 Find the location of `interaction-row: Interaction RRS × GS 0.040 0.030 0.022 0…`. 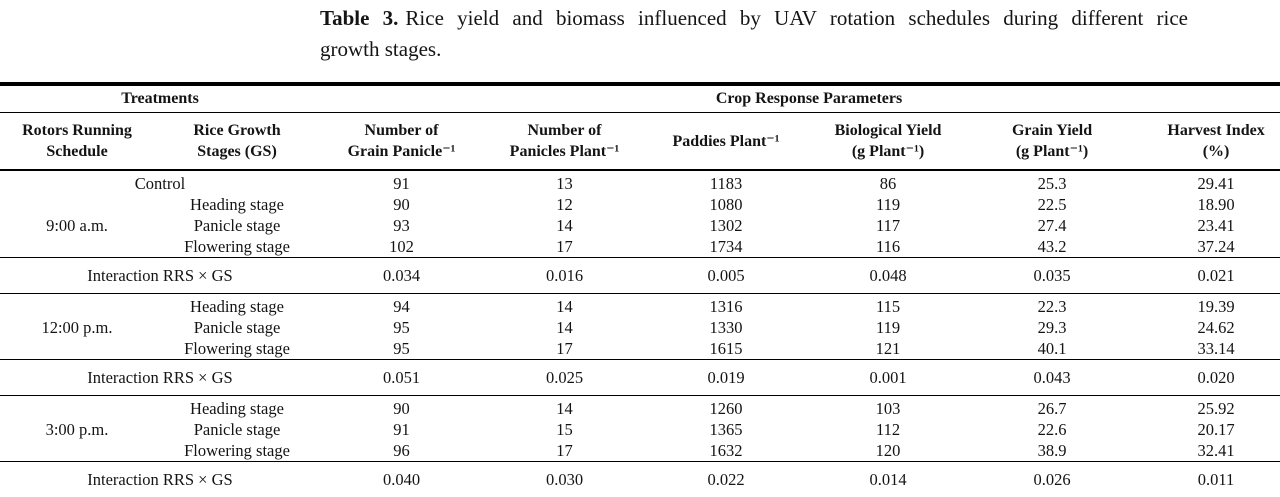

interaction-row: Interaction RRS × GS 0.040 0.030 0.022 0… is located at coordinates (640, 479).